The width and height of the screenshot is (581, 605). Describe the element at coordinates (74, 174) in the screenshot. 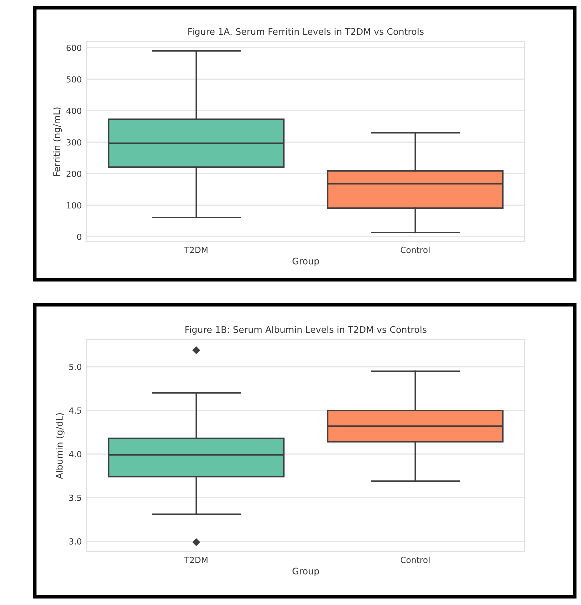

I see `y-tick-label: 200` at that location.